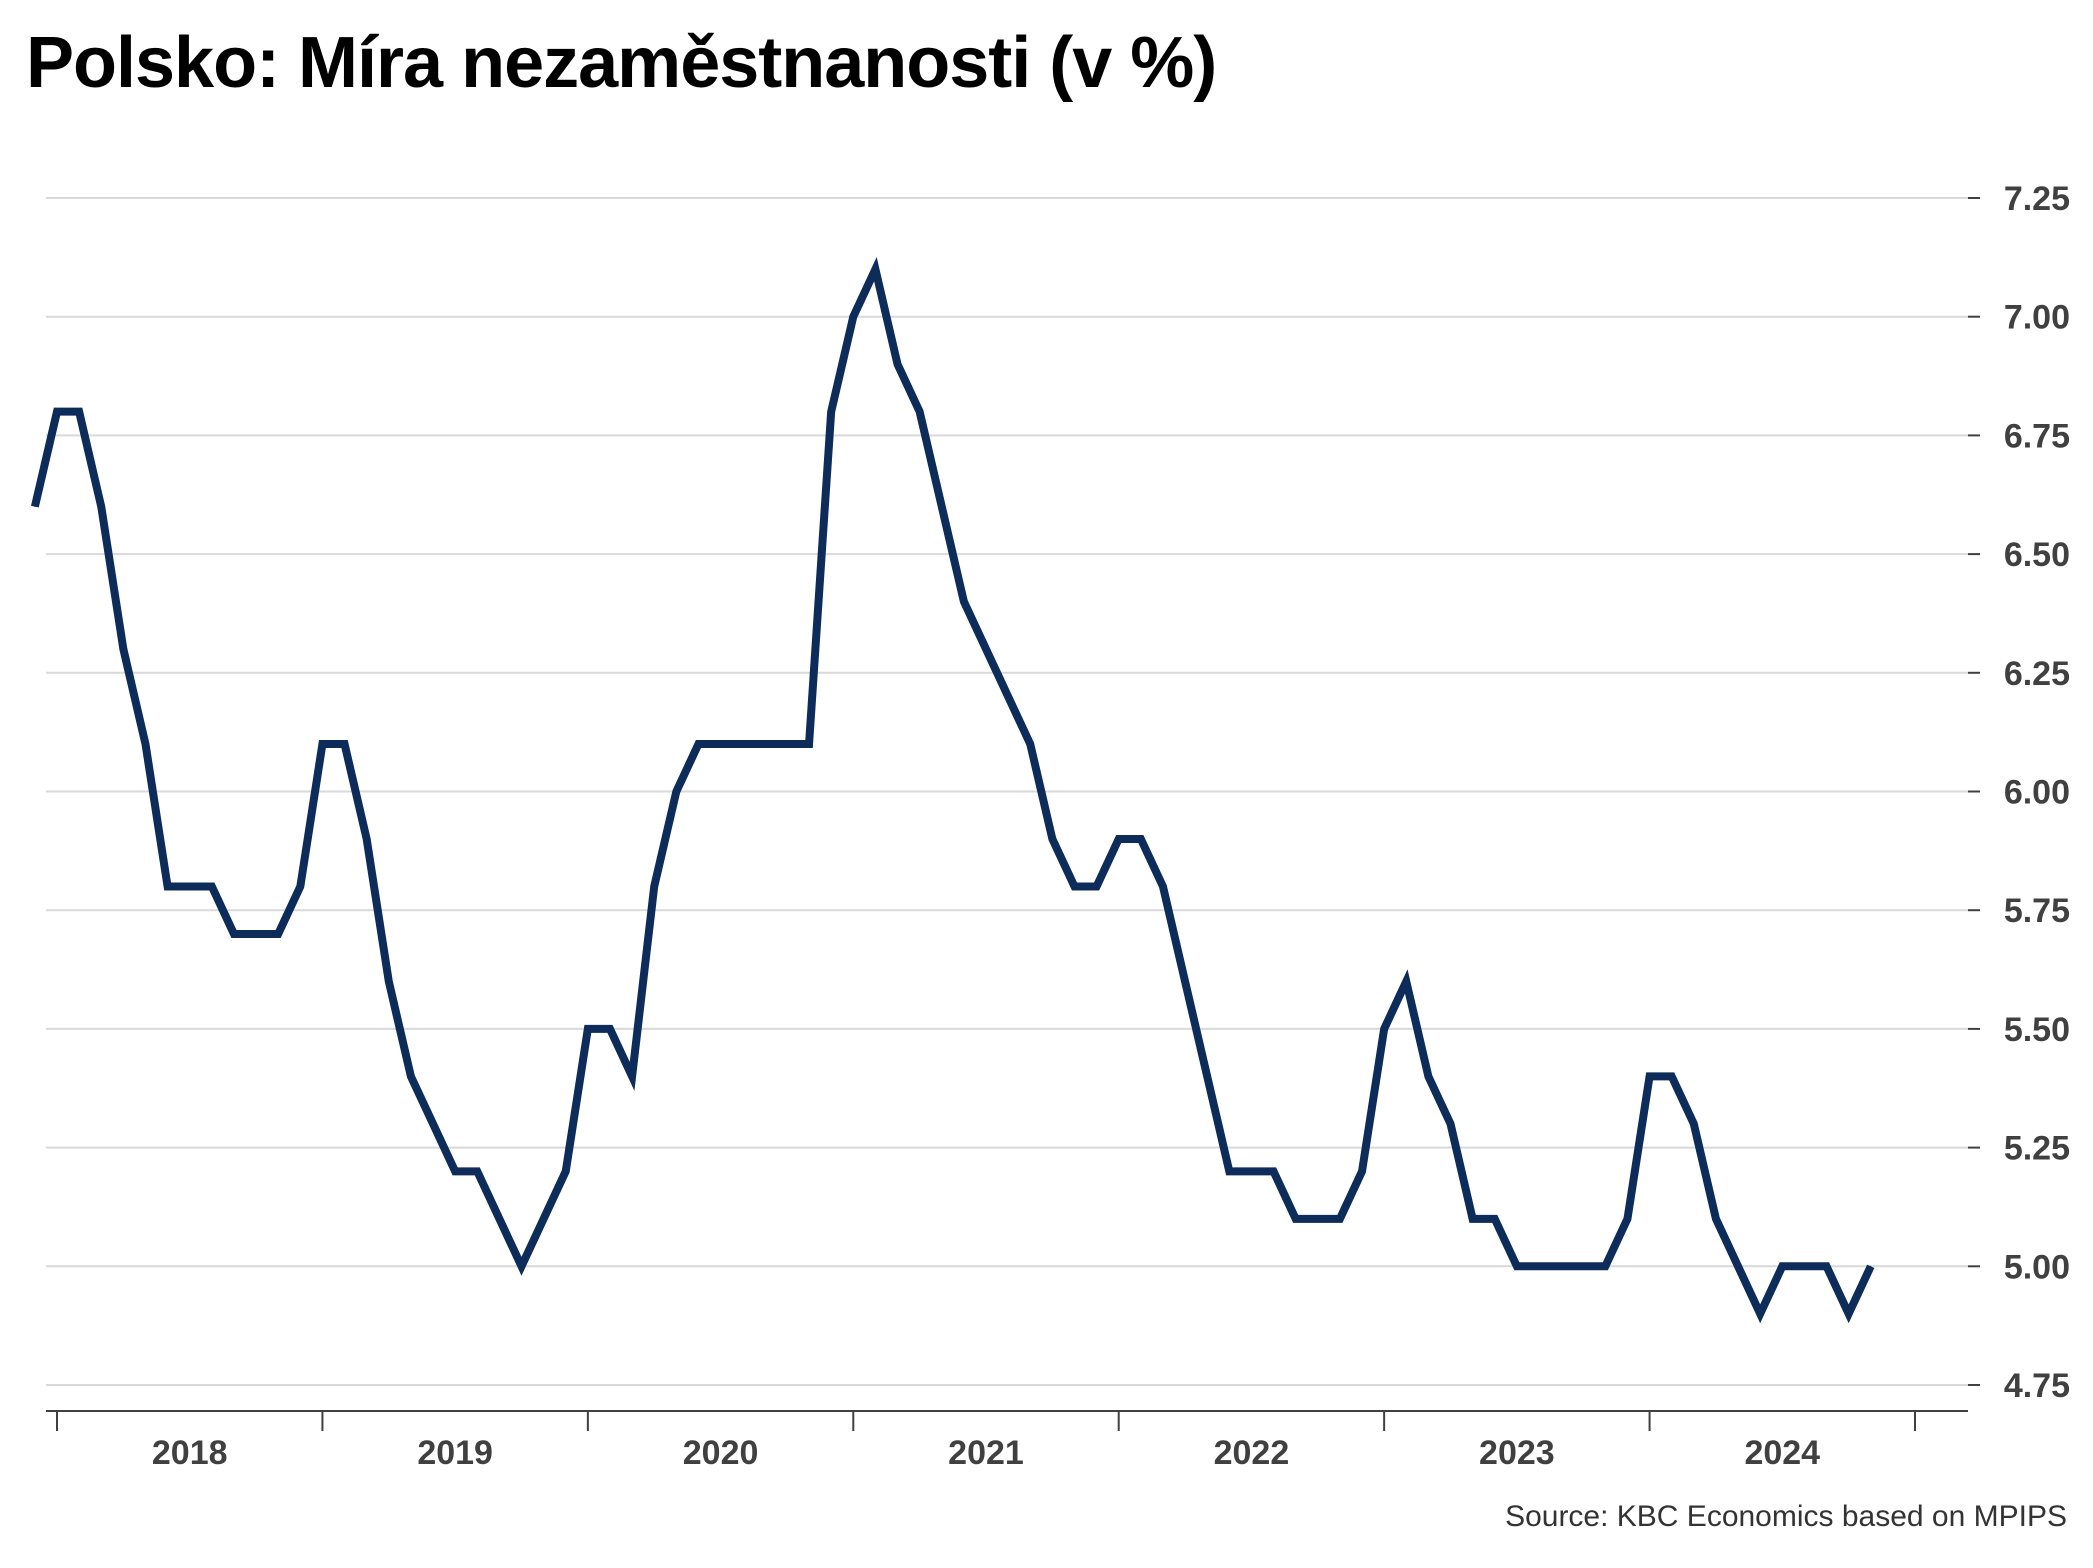 The height and width of the screenshot is (1568, 2093). I want to click on x-tick-label: 2022, so click(1252, 1453).